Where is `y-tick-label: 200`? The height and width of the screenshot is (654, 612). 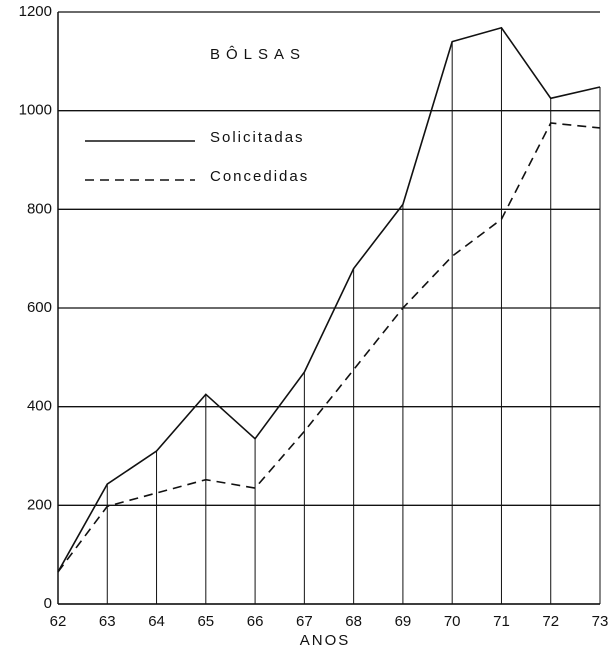 y-tick-label: 200 is located at coordinates (39, 504).